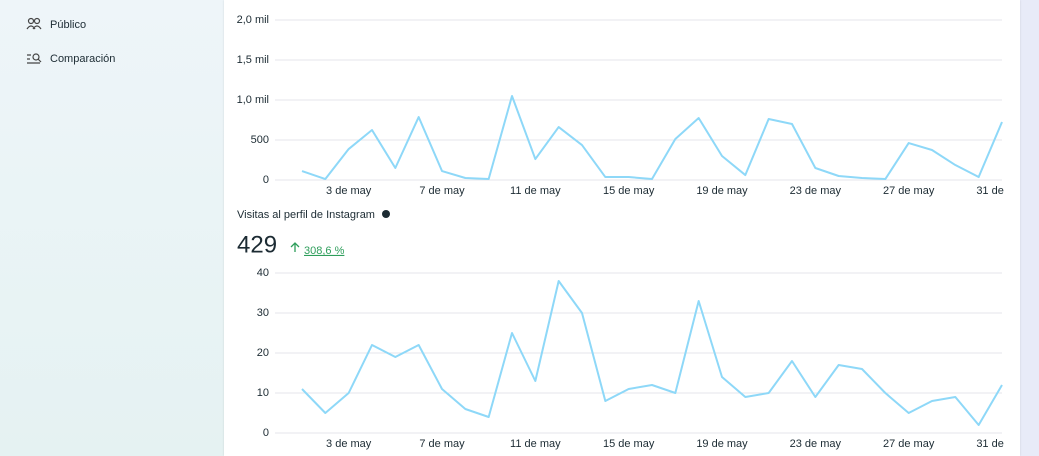  What do you see at coordinates (295, 247) in the screenshot?
I see `up-arrow` at bounding box center [295, 247].